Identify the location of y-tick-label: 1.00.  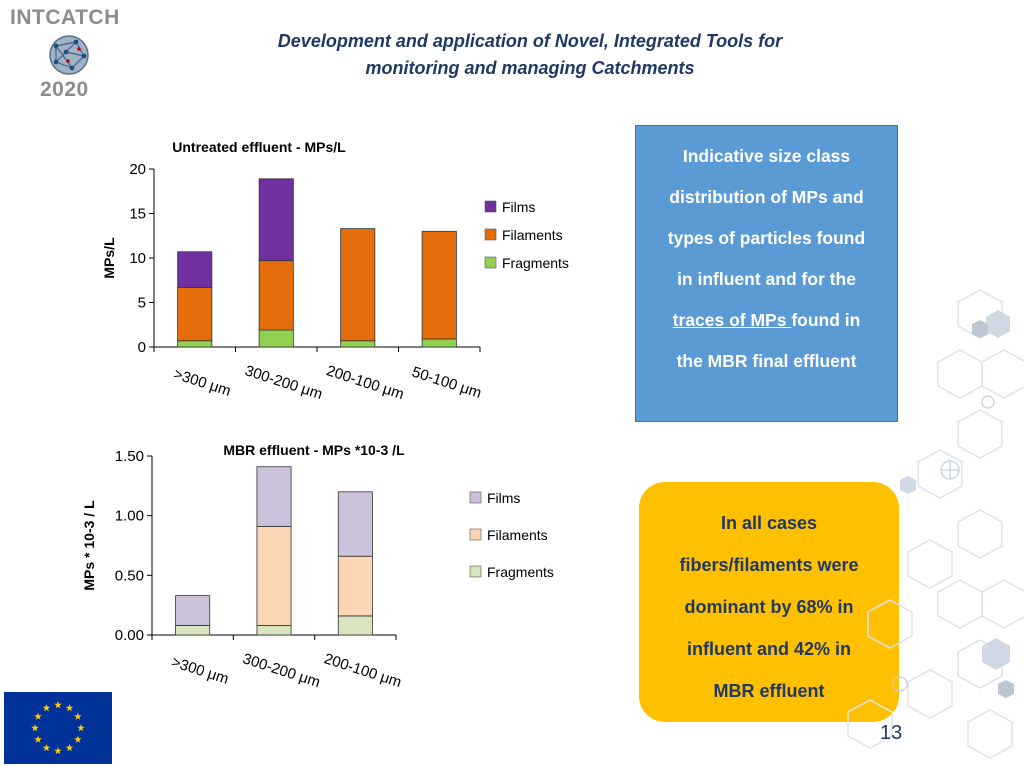
(129, 516).